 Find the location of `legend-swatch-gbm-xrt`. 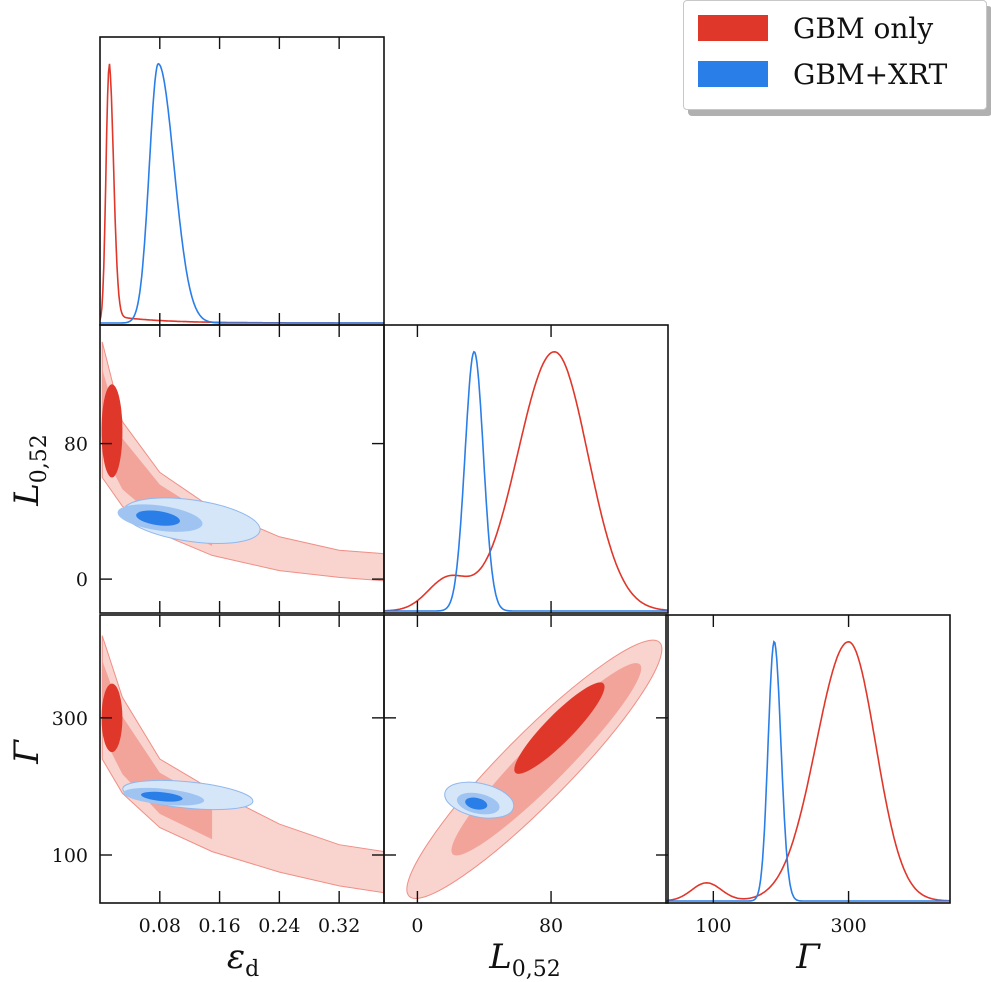

legend-swatch-gbm-xrt is located at coordinates (733, 74).